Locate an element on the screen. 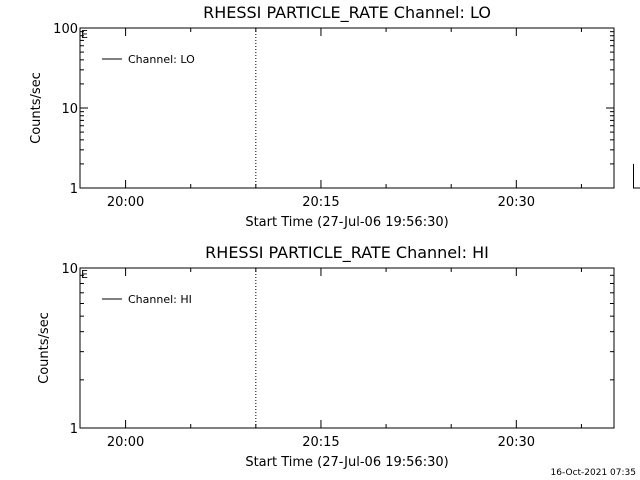 The height and width of the screenshot is (480, 640). y-tick-label: 100 is located at coordinates (65, 29).